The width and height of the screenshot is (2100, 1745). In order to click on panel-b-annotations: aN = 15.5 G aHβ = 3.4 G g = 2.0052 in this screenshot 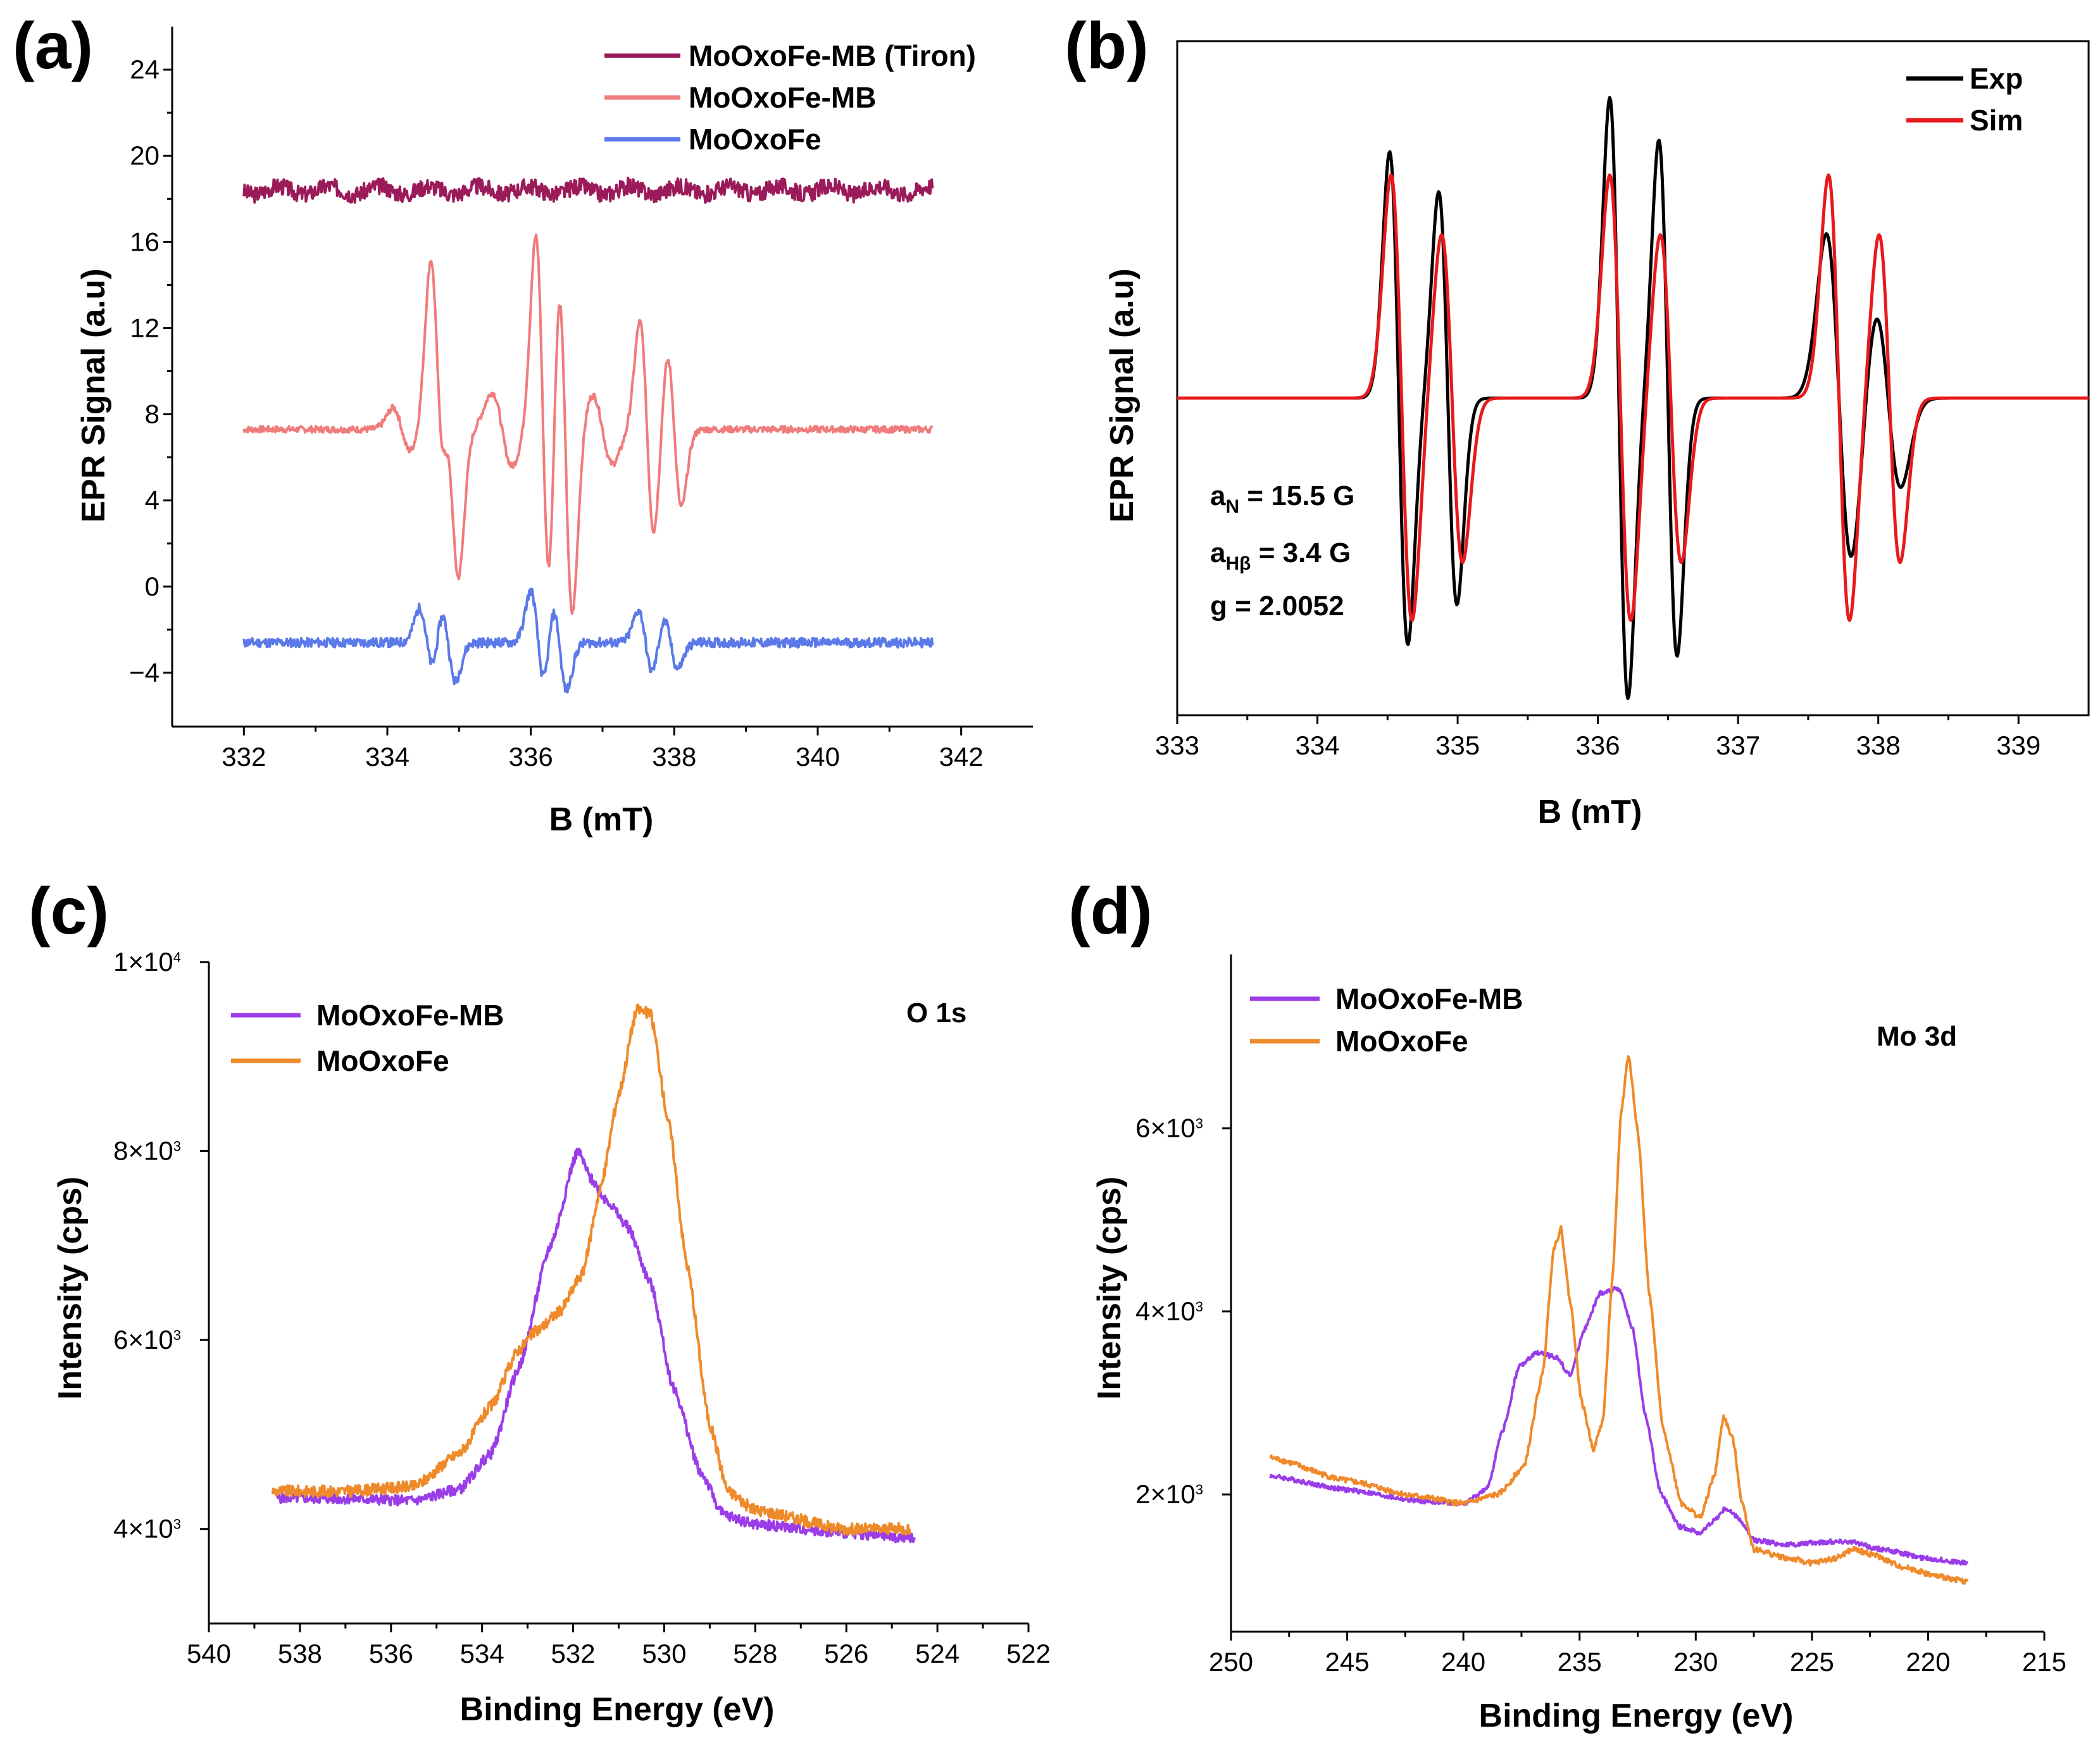, I will do `click(1282, 551)`.